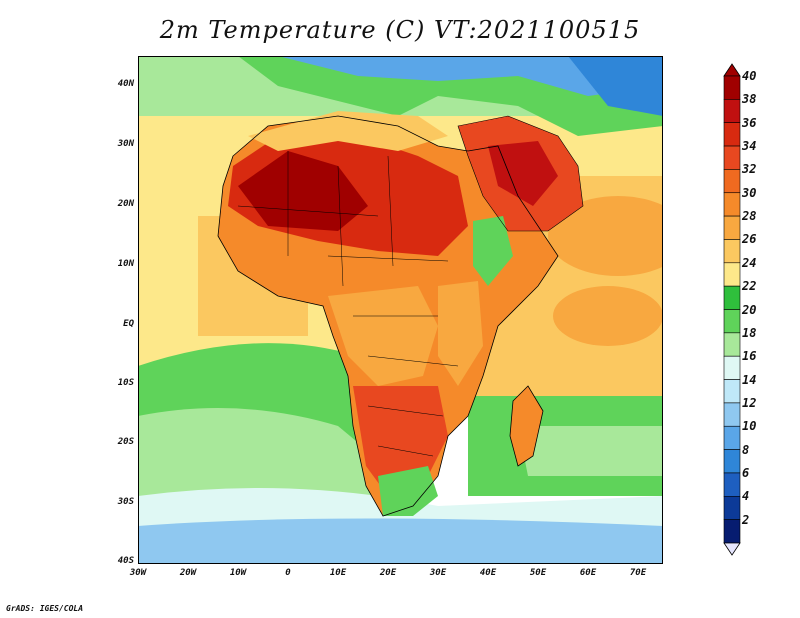 The width and height of the screenshot is (800, 618). Describe the element at coordinates (749, 122) in the screenshot. I see `colorbar-label: 36` at that location.